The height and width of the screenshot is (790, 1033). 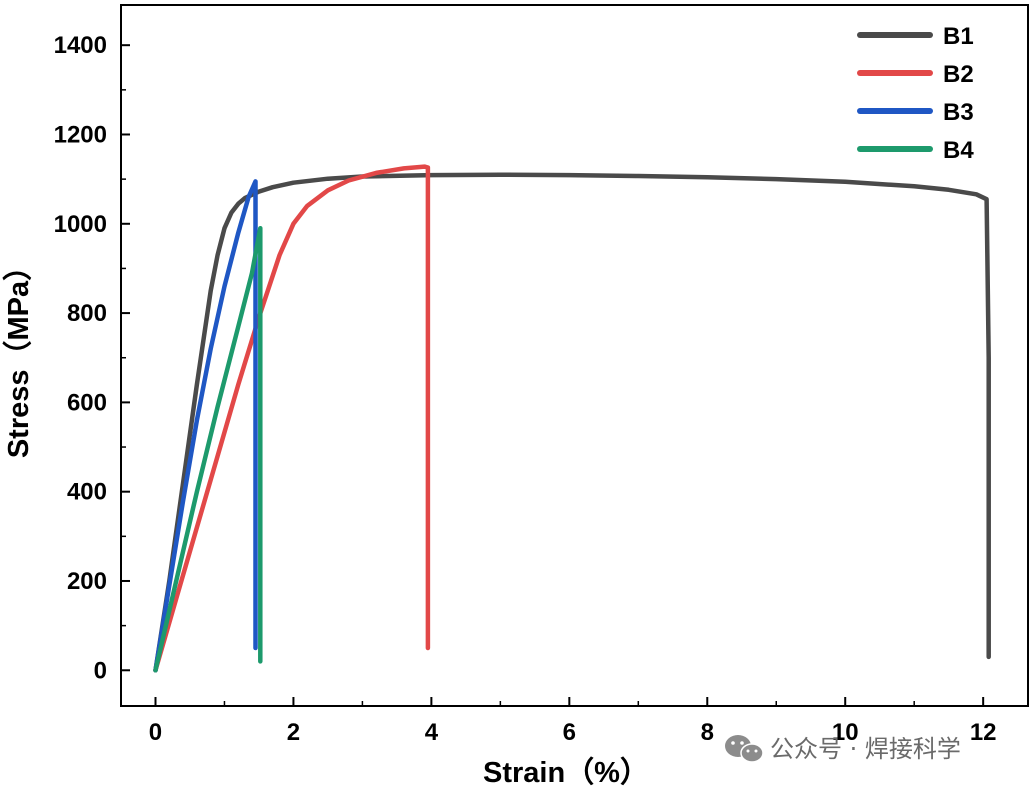 What do you see at coordinates (915, 93) in the screenshot?
I see `legend: B1 B2 B3 B4` at bounding box center [915, 93].